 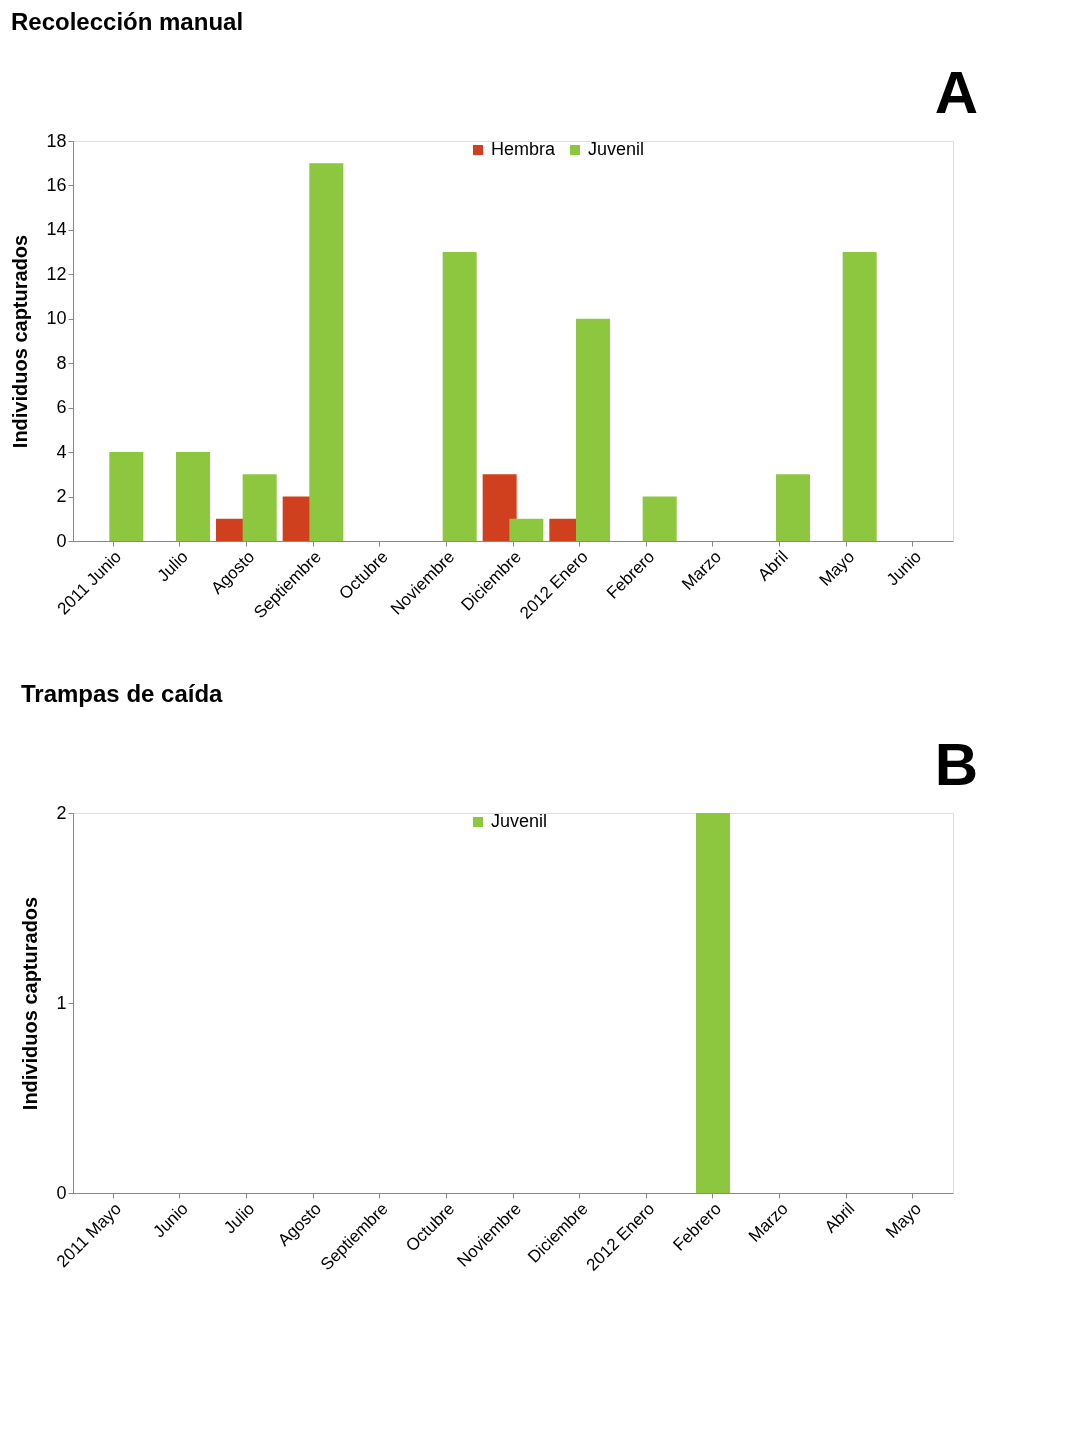 I want to click on y-tick-label: 14, so click(x=56, y=229).